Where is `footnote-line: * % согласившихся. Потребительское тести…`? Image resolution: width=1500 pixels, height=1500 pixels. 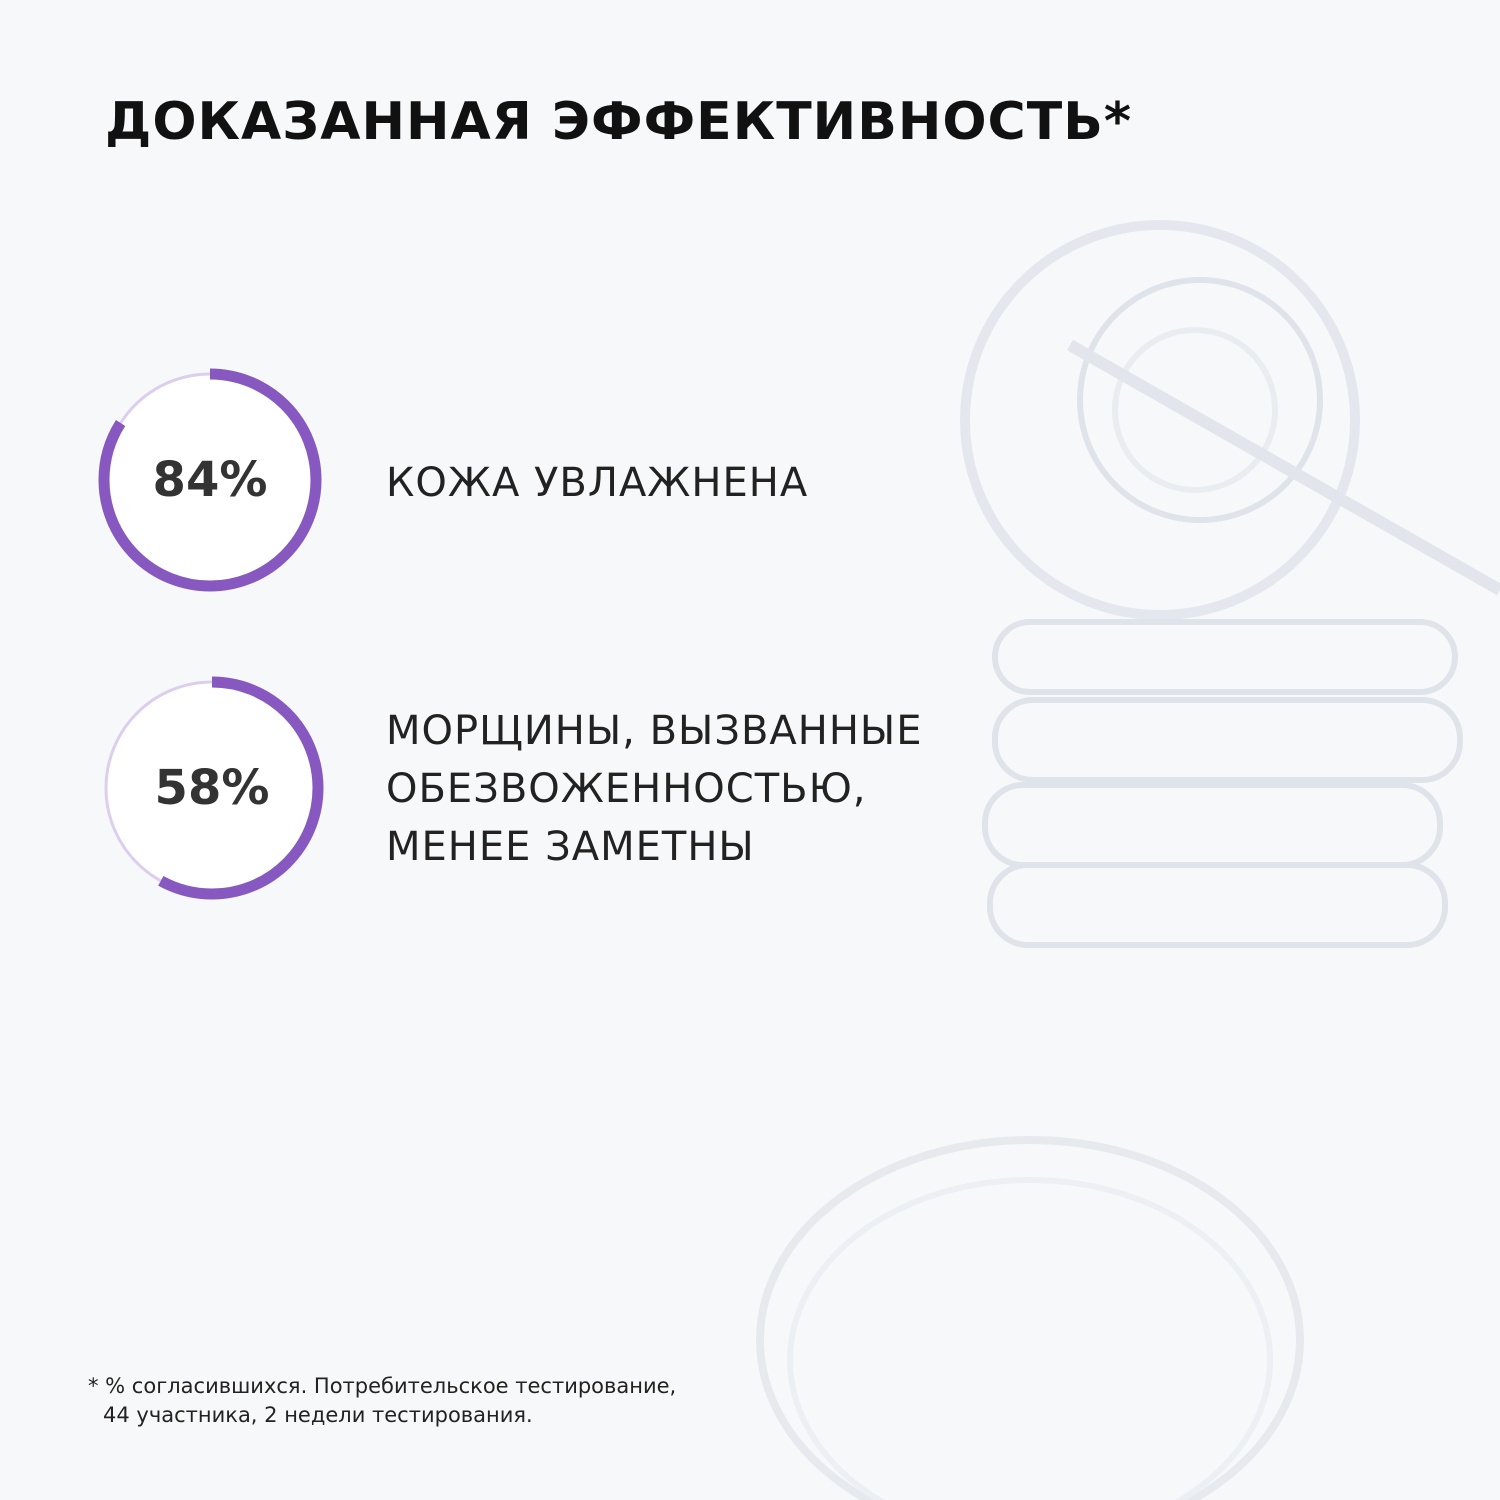 footnote-line: * % согласившихся. Потребительское тести… is located at coordinates (382, 1386).